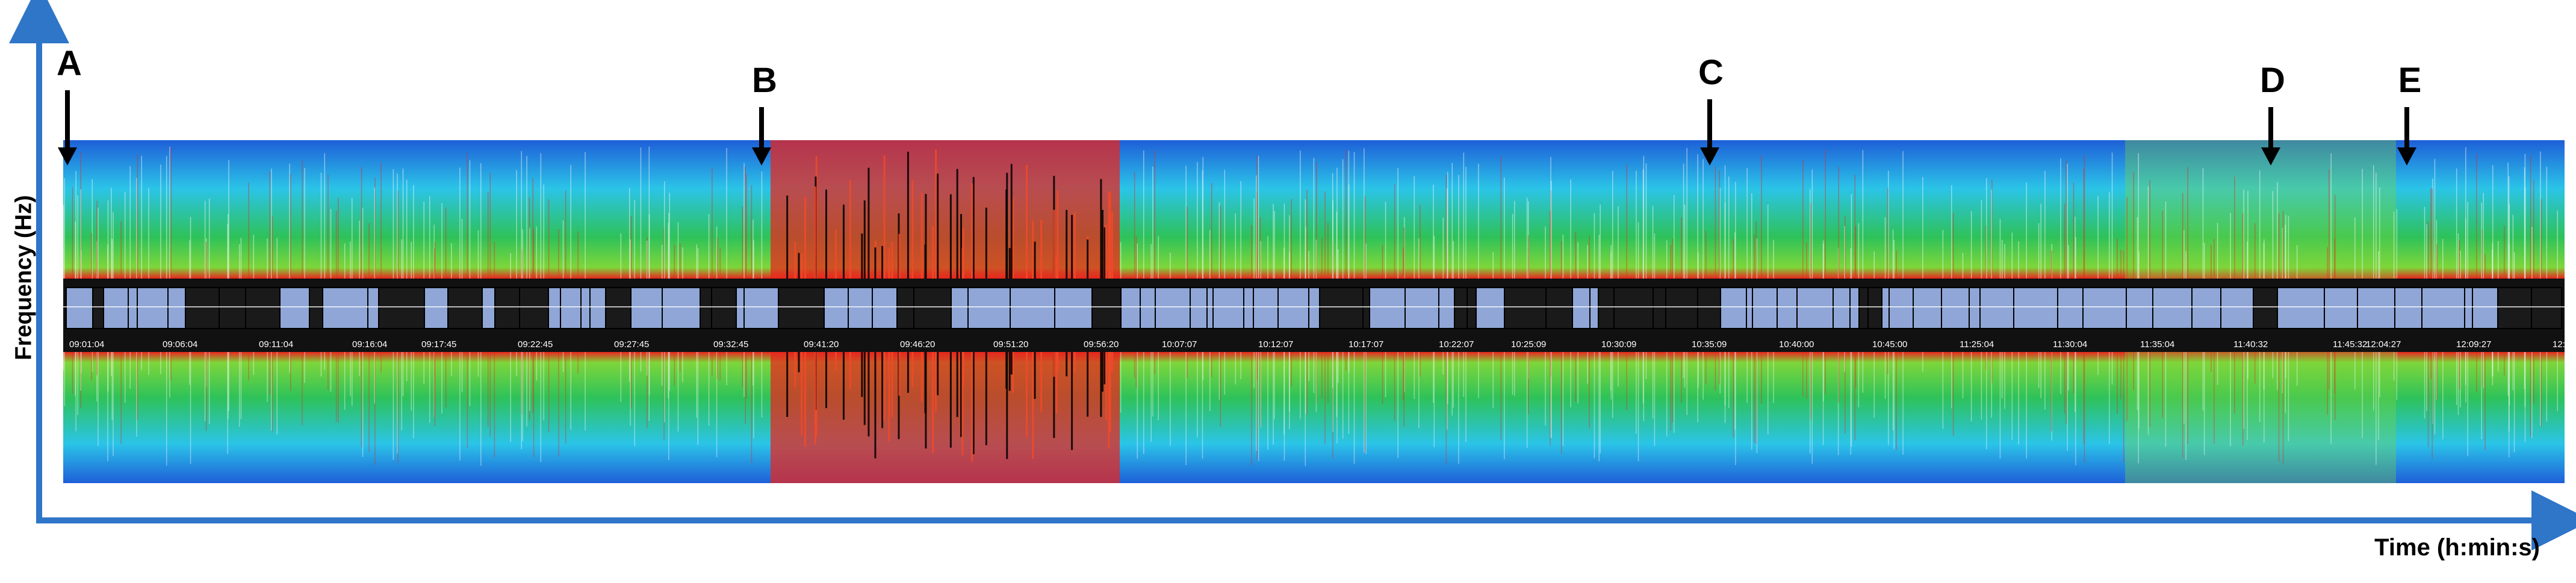 Image resolution: width=2576 pixels, height=583 pixels. What do you see at coordinates (821, 344) in the screenshot?
I see `time-tick-label: 09:41:20` at bounding box center [821, 344].